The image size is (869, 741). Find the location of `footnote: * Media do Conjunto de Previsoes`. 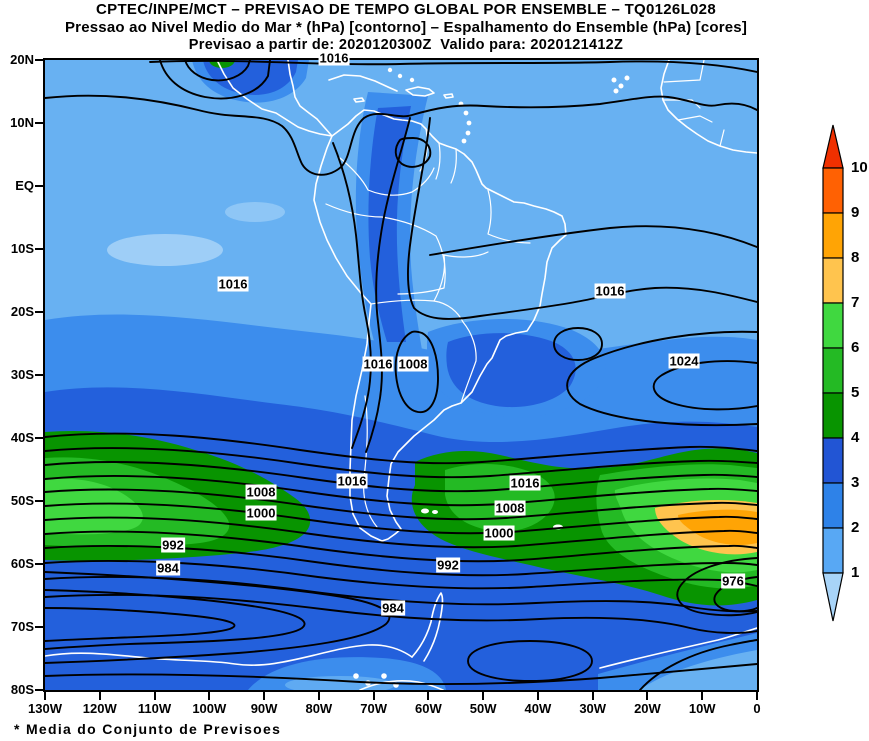

footnote: * Media do Conjunto de Previsoes is located at coordinates (148, 729).